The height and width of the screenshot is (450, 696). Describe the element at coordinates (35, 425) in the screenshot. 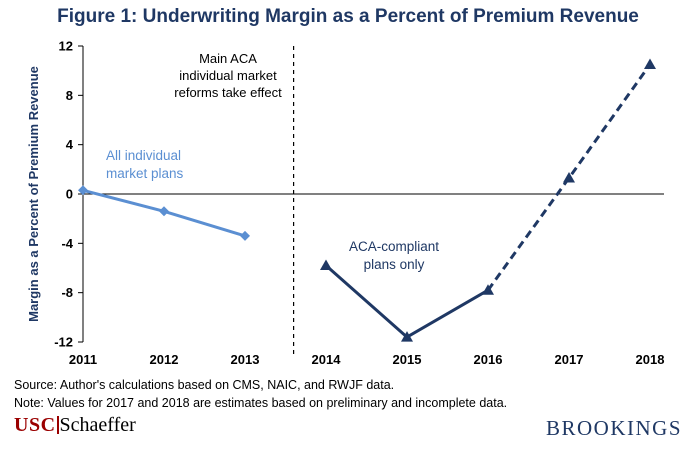

I see `usc-logo-mark: USC` at that location.